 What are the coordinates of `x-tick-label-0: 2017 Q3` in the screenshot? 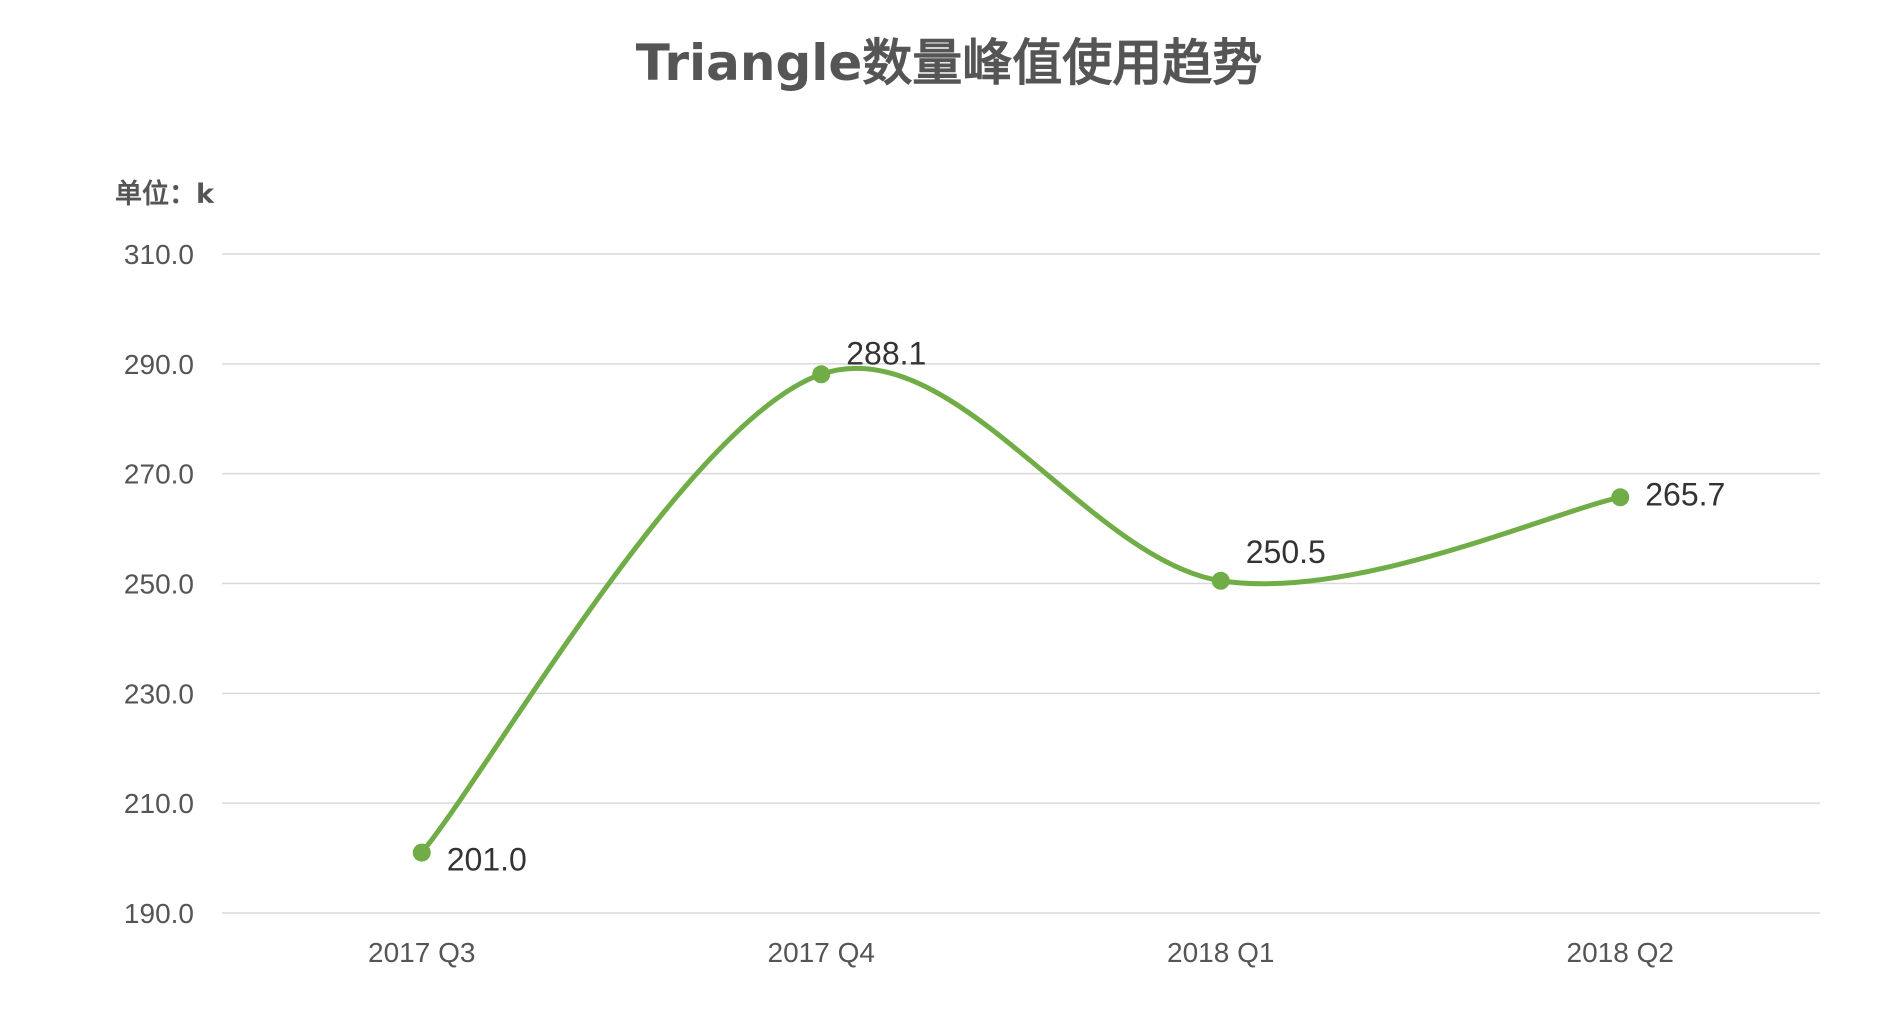 It's located at (421, 952).